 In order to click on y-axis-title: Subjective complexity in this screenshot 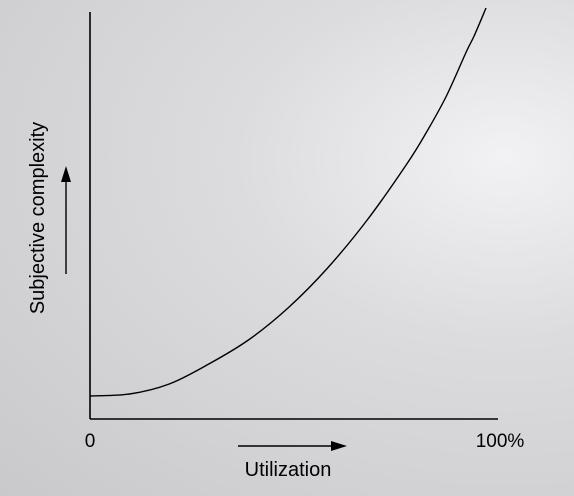, I will do `click(38, 218)`.